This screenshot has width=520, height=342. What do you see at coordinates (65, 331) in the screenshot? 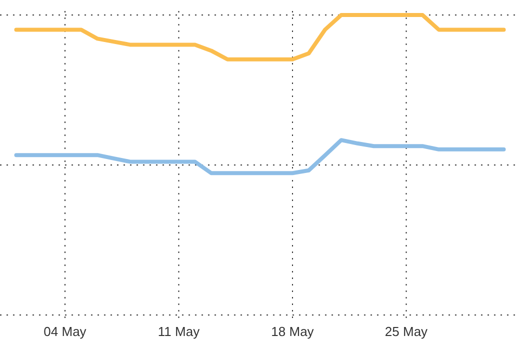
I see `x-tick-label: 04 May` at bounding box center [65, 331].